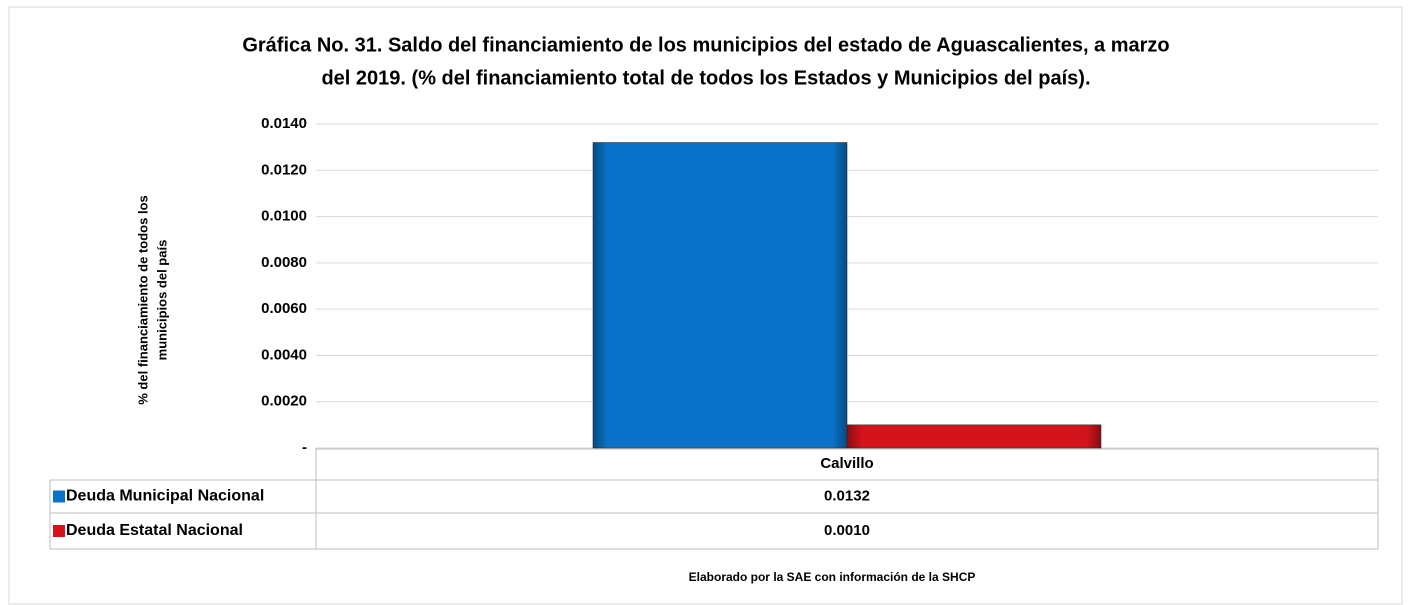  What do you see at coordinates (284, 216) in the screenshot?
I see `y-tick-label: 0.0100` at bounding box center [284, 216].